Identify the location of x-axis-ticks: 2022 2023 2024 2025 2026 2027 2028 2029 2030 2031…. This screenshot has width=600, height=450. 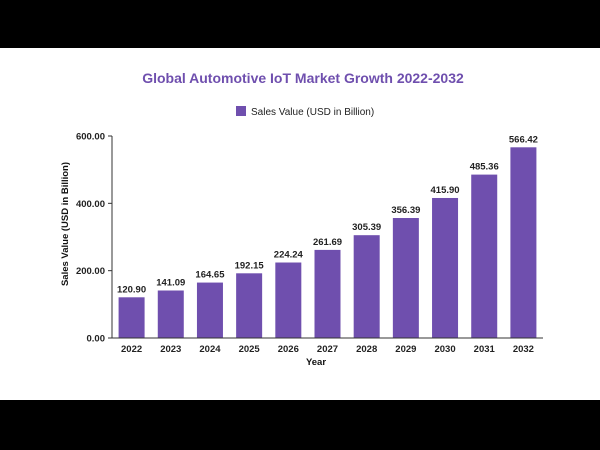
(327, 349).